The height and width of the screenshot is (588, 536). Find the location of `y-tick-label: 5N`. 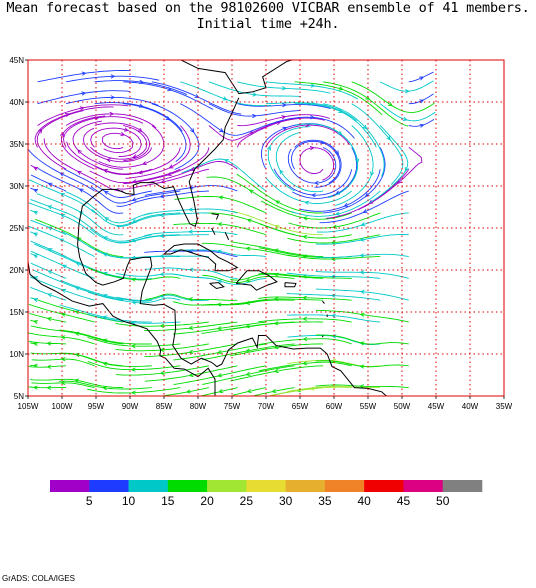

y-tick-label: 5N is located at coordinates (19, 396).